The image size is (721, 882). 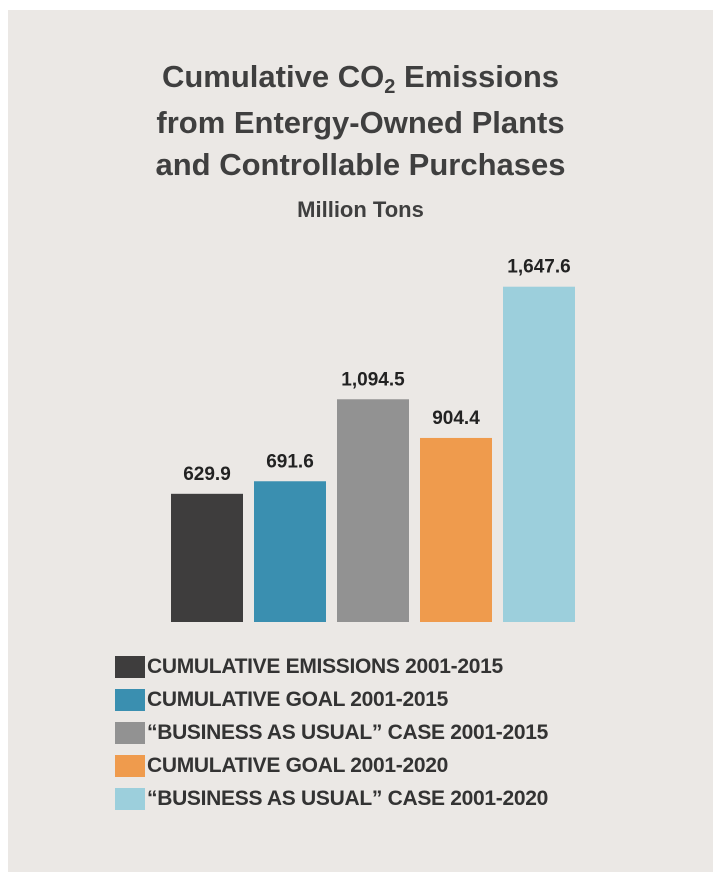 I want to click on bar-value-label-0: 629.9, so click(x=207, y=474).